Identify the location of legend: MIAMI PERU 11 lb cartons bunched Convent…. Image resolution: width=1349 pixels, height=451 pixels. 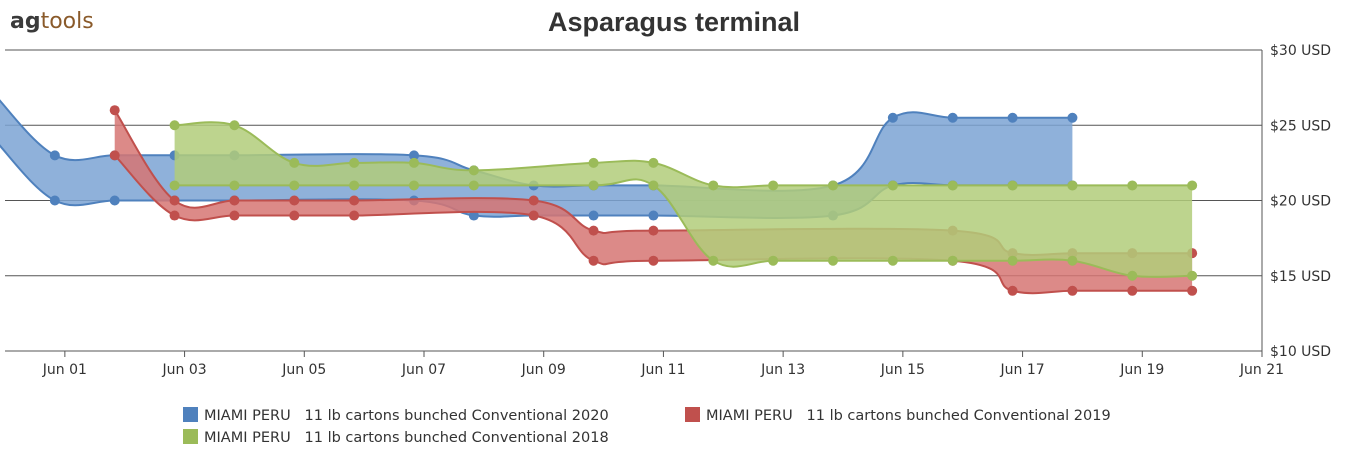
(647, 426).